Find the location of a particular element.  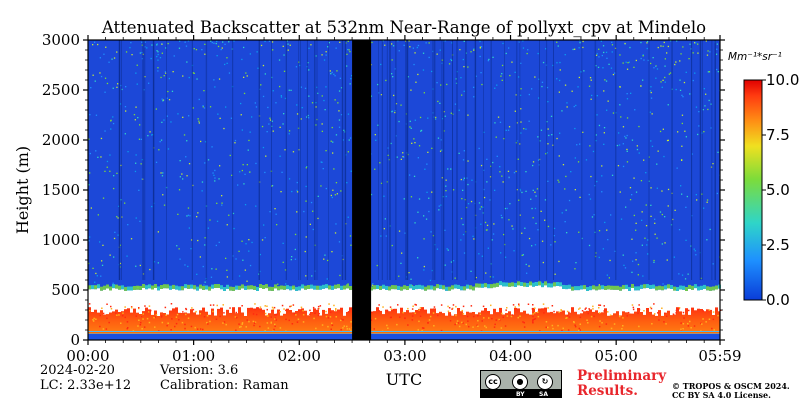

preliminary-label-line2: Results. is located at coordinates (607, 391).